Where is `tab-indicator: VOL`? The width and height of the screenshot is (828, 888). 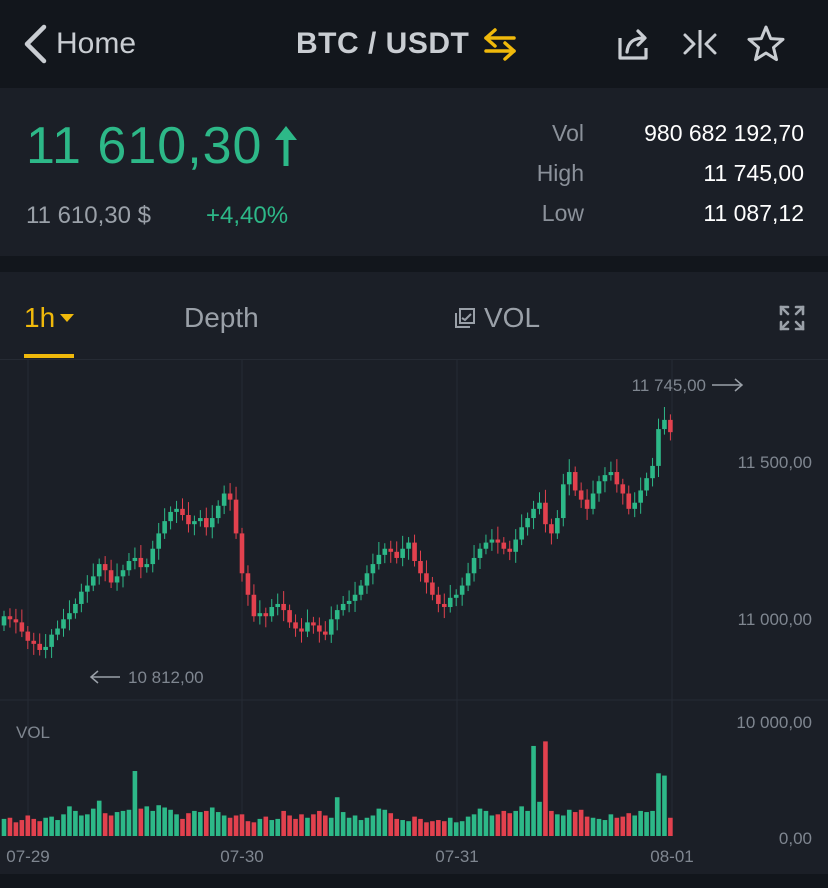 tab-indicator: VOL is located at coordinates (497, 318).